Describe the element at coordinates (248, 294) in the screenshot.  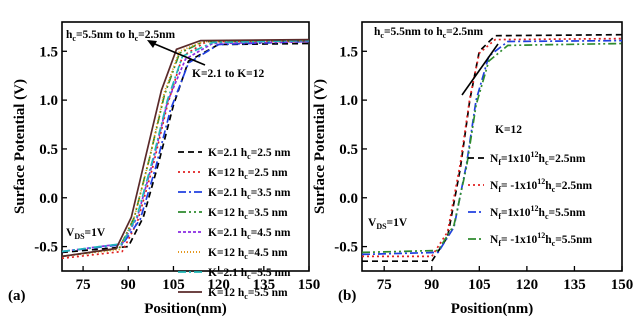
I see `legend-label-8: K=12 hc=5.5 nm` at that location.